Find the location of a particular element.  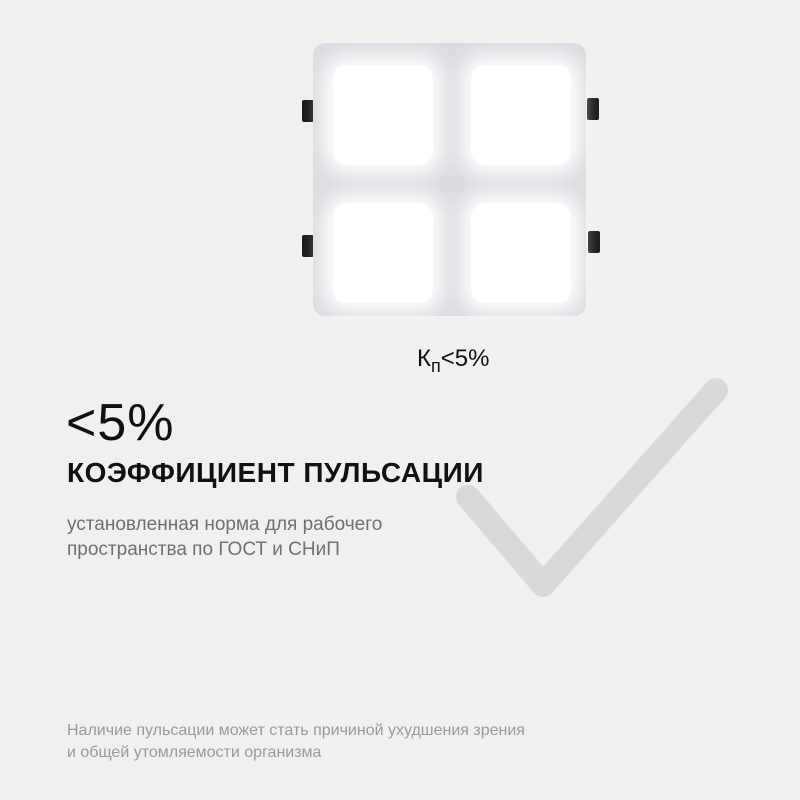

k-value: <5% is located at coordinates (465, 358).